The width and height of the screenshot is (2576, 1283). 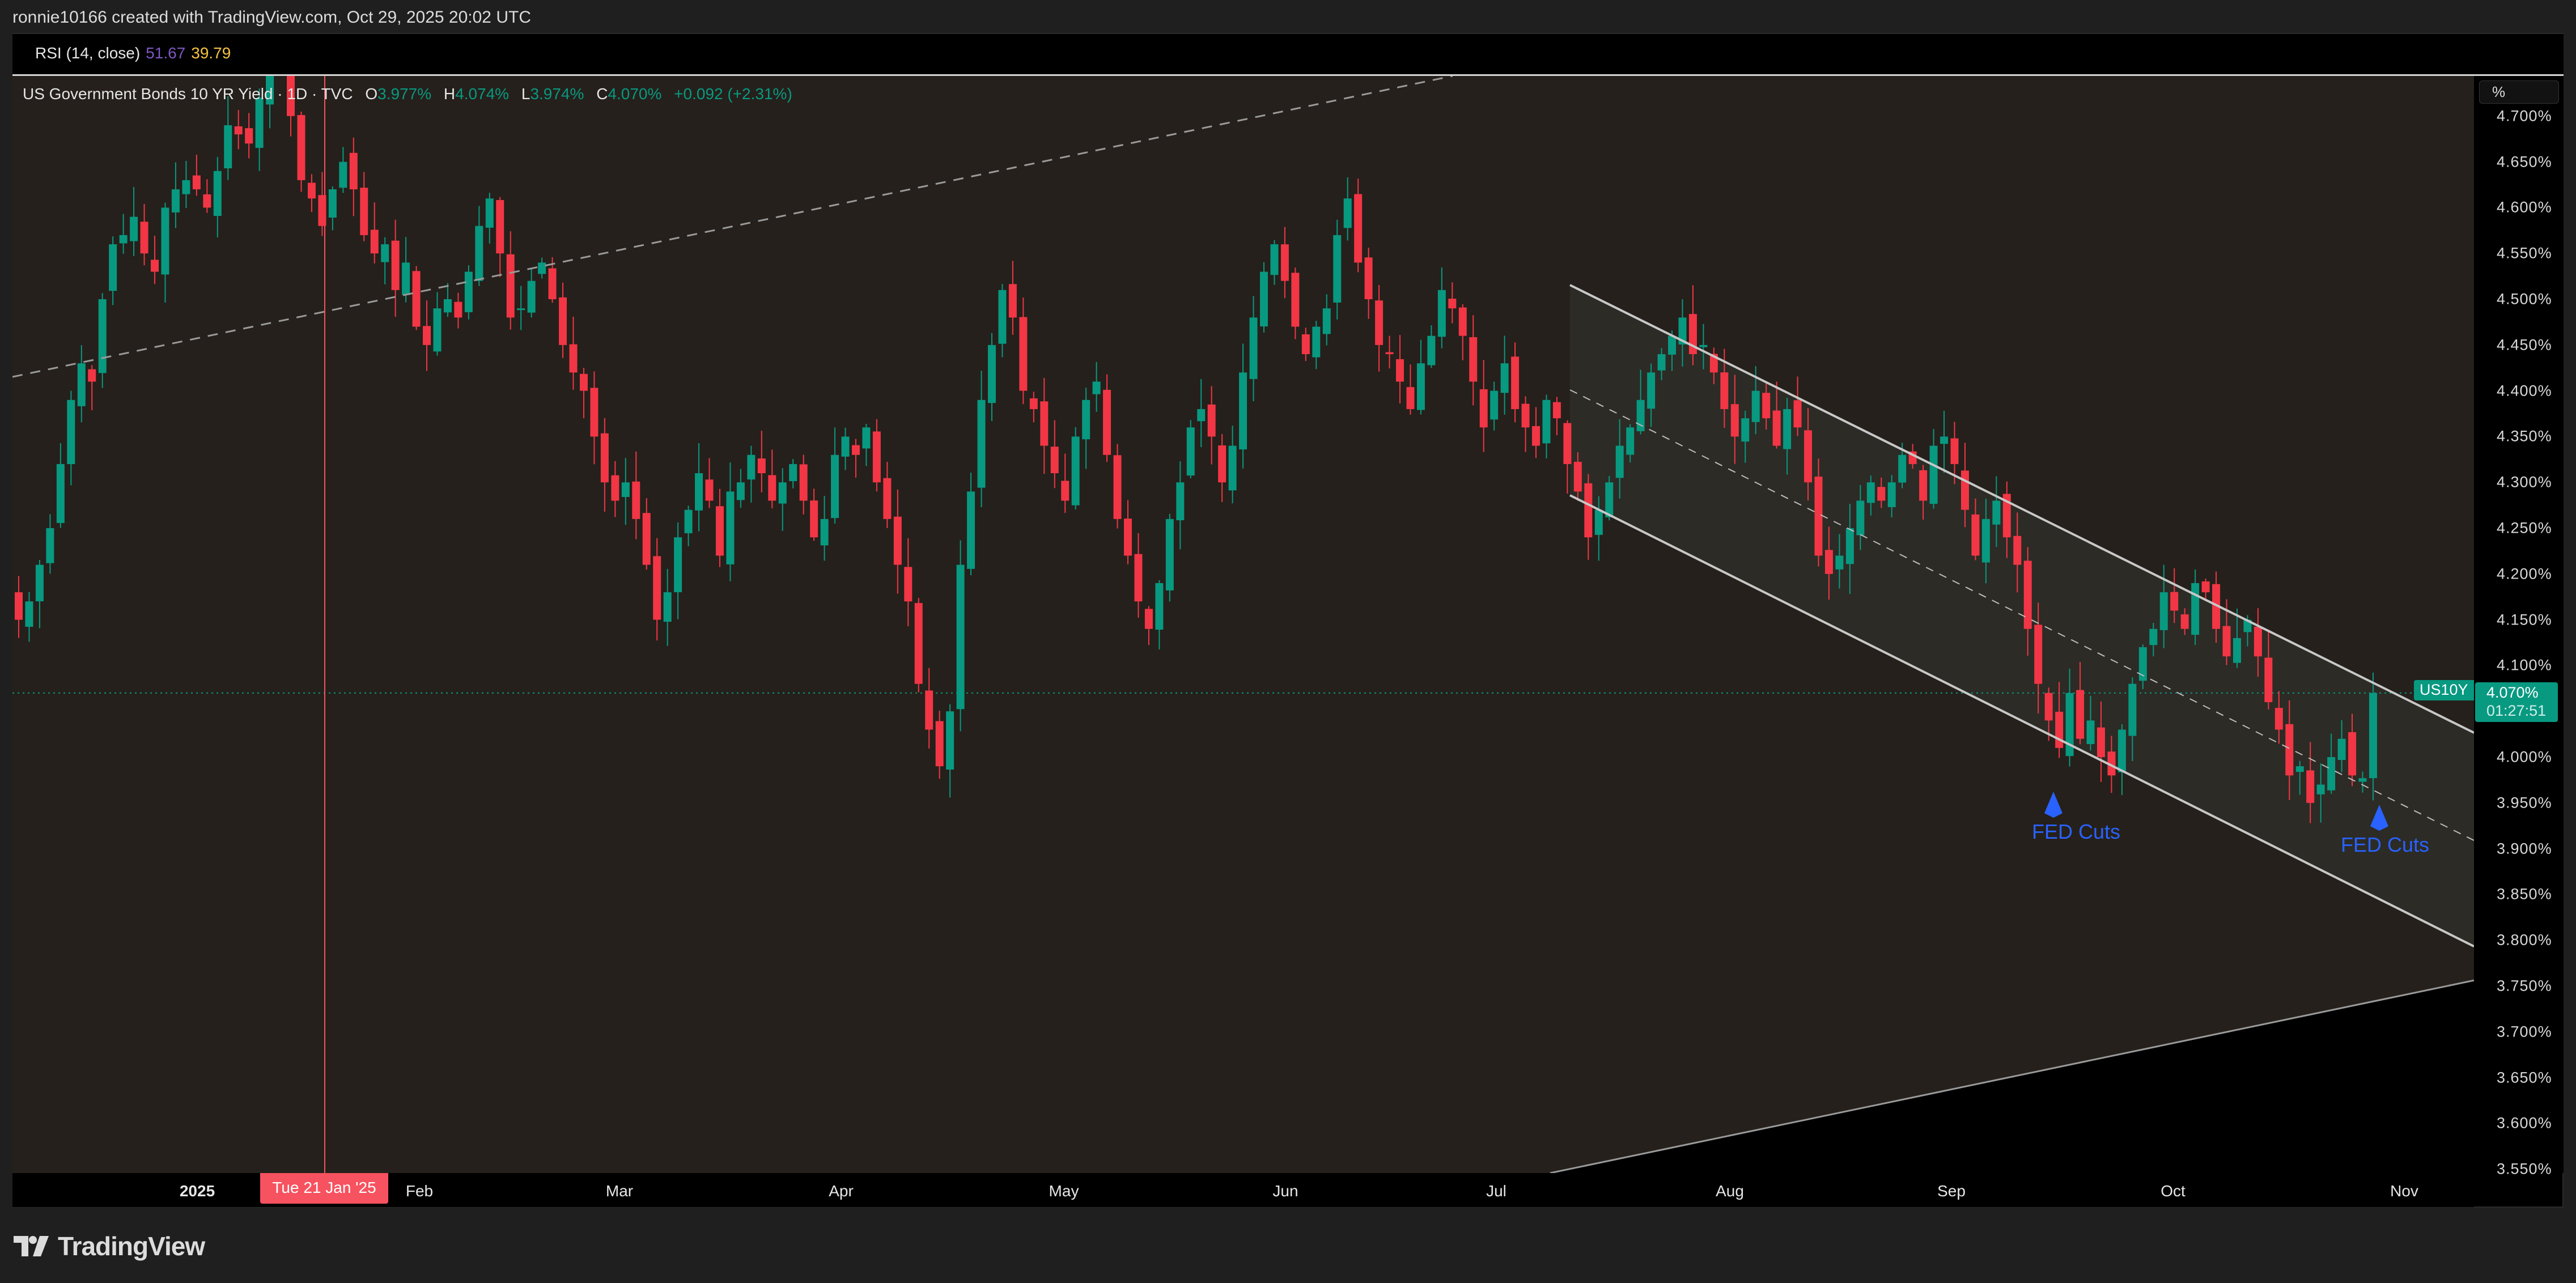 I want to click on price-tick: 3.900%, so click(x=2524, y=848).